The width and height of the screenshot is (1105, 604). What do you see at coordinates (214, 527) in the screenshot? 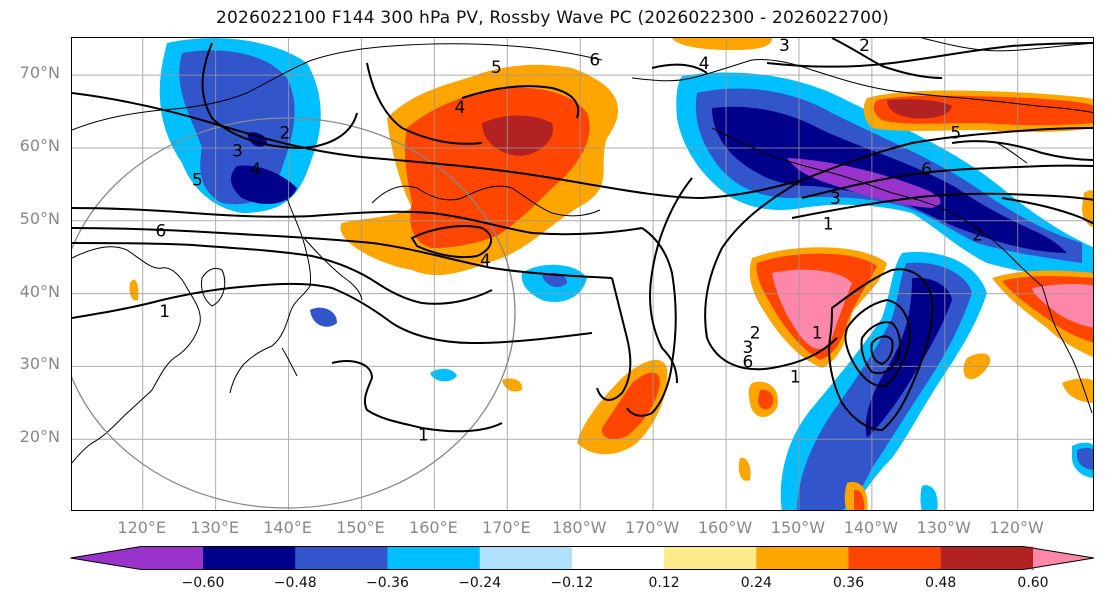
I see `longitude-label: 130°E` at bounding box center [214, 527].